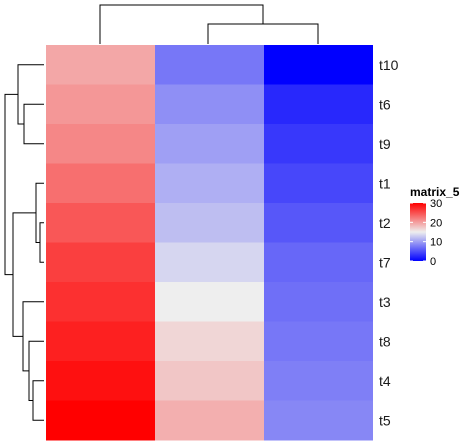 This screenshot has width=469, height=448. What do you see at coordinates (318, 144) in the screenshot?
I see `heatmap-cell-t9-c3` at bounding box center [318, 144].